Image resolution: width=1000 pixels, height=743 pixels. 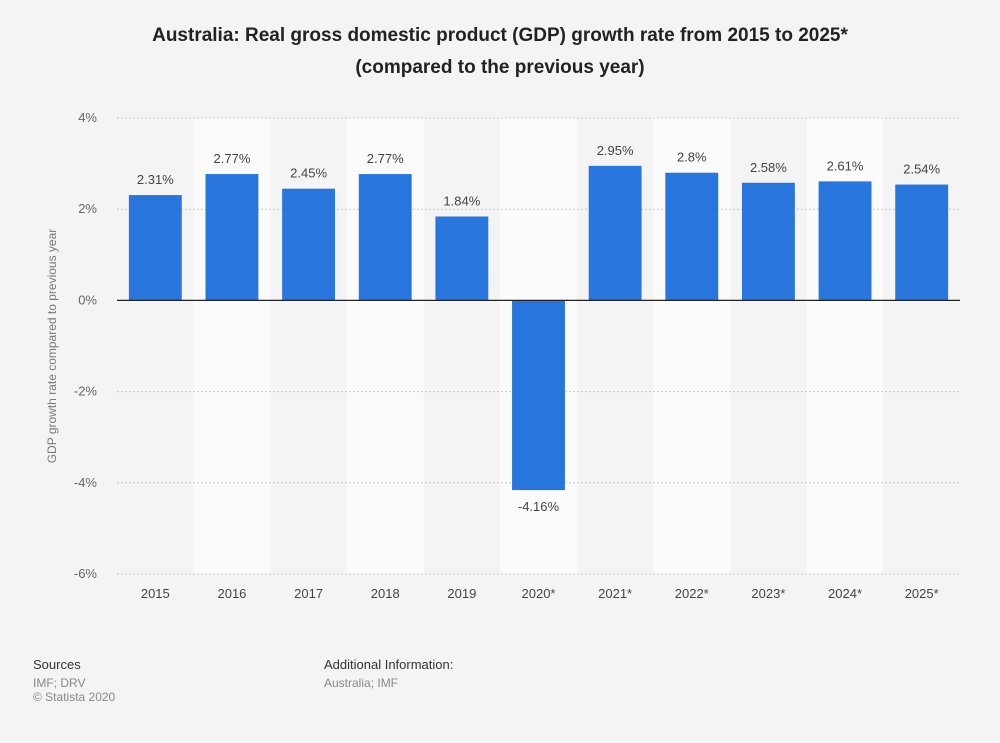 What do you see at coordinates (308, 593) in the screenshot?
I see `x-tick-label: 2017` at bounding box center [308, 593].